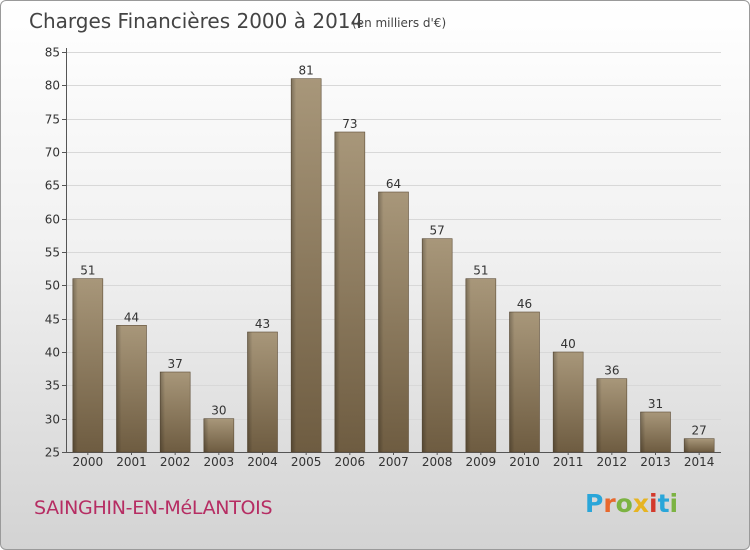 The height and width of the screenshot is (550, 750). Describe the element at coordinates (262, 462) in the screenshot. I see `x-tick-label: 2004` at that location.